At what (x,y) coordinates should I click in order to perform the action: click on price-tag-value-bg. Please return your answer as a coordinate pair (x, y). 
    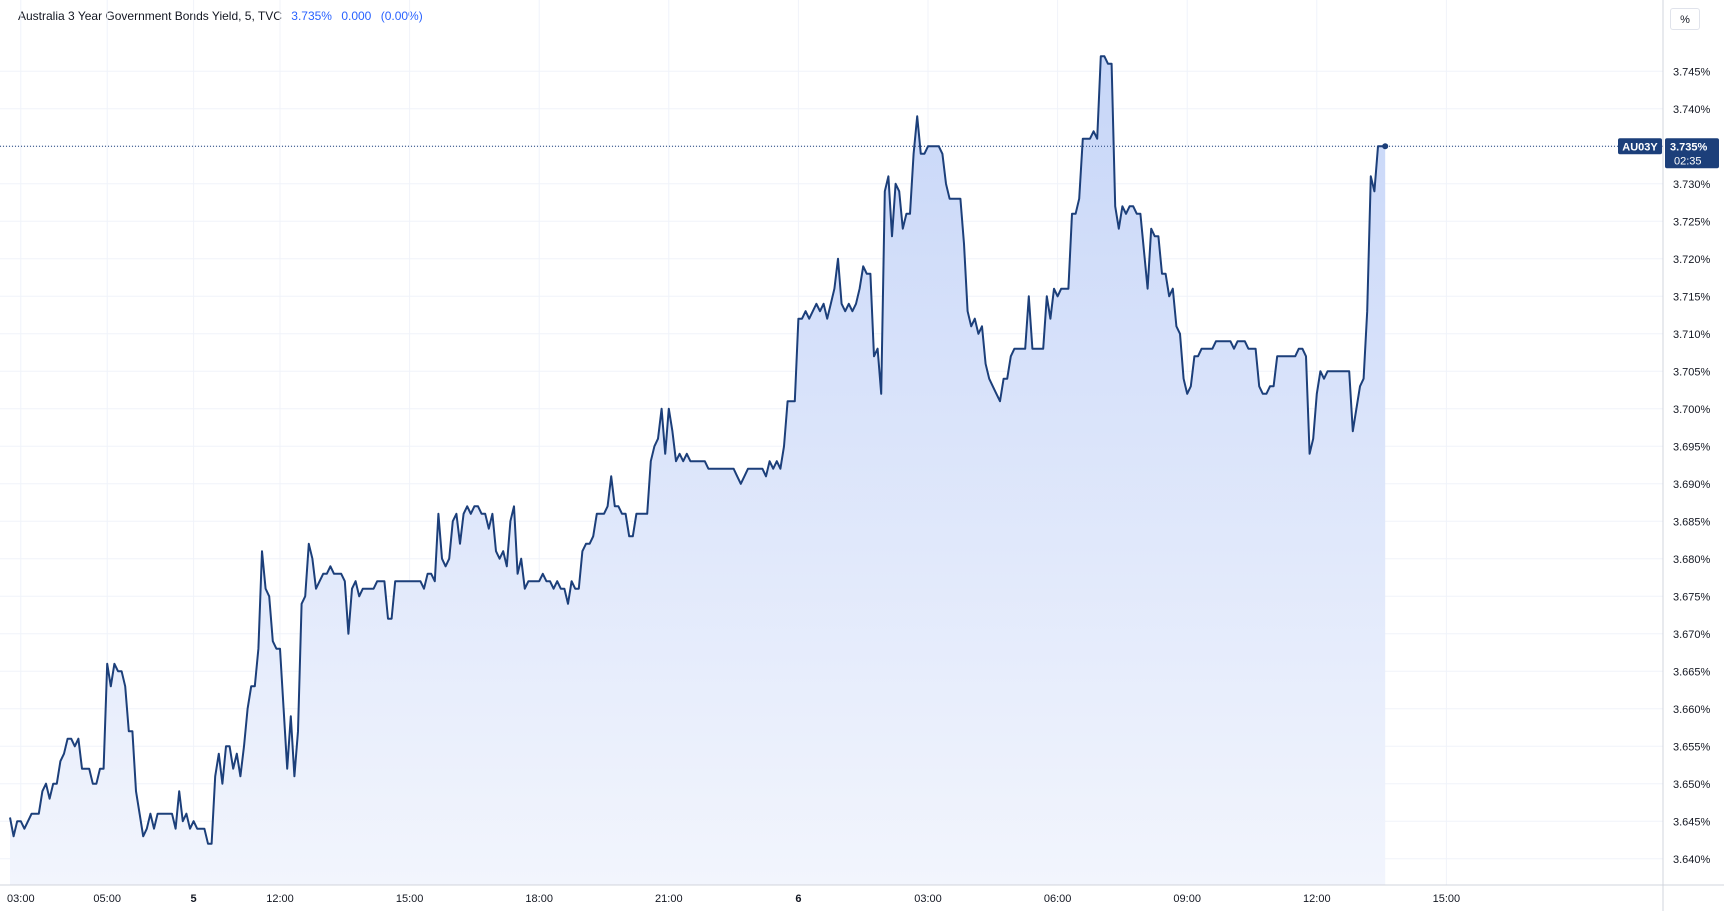
    Looking at the image, I should click on (1692, 153).